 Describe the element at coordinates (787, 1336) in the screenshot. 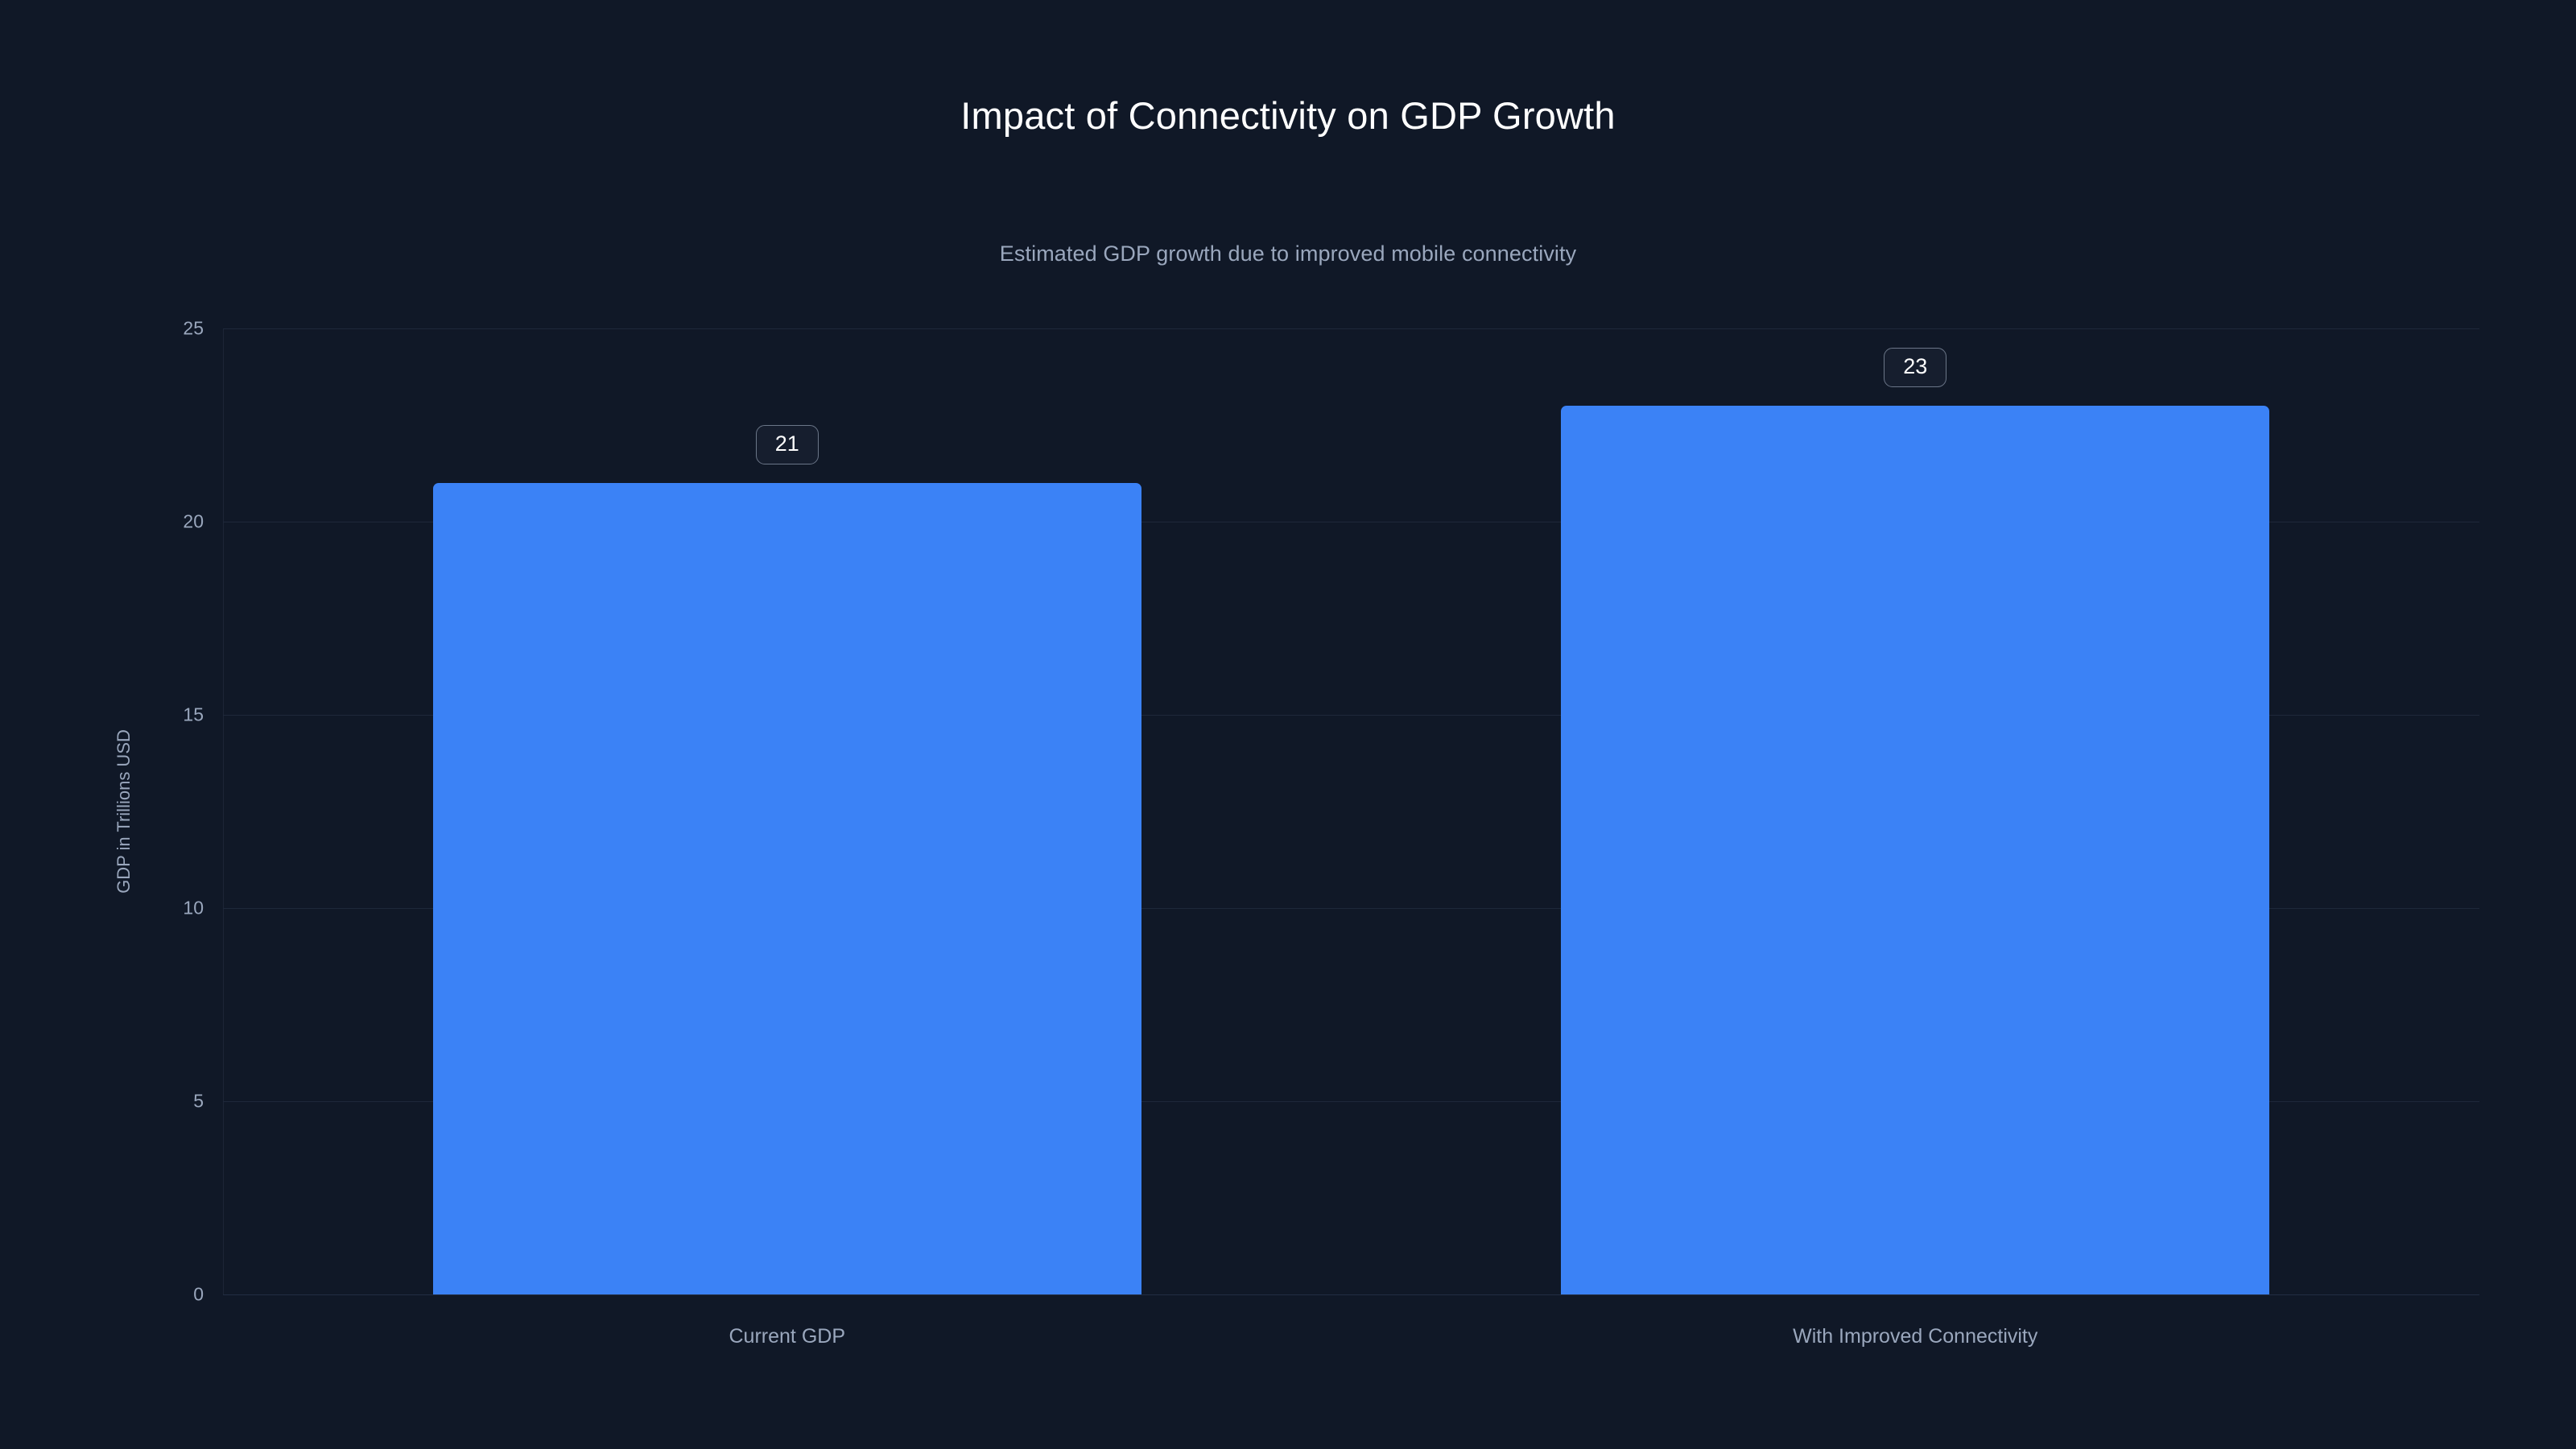

I see `x-axis-tick-label: Current GDP` at that location.